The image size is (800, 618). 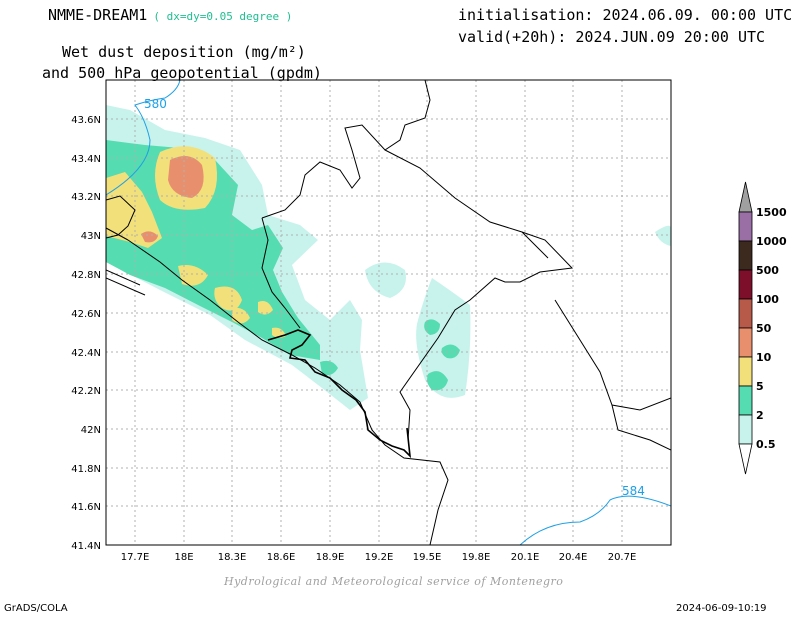 I want to click on lat-label: 41.6N, so click(x=86, y=507).